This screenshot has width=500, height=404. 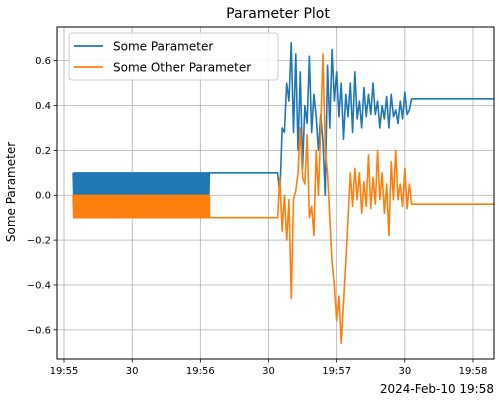 I want to click on y-axis-label: Some Parameter, so click(x=11, y=192).